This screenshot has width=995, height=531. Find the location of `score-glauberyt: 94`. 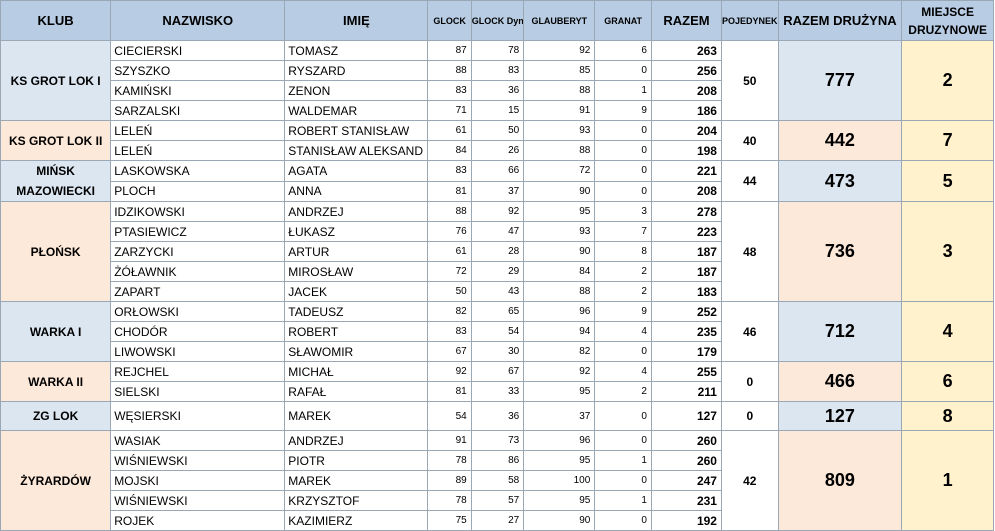

score-glauberyt: 94 is located at coordinates (559, 331).